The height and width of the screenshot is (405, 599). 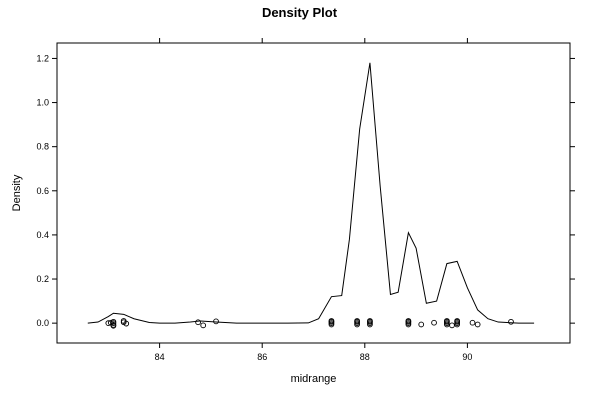 I want to click on y-tick-label: 1.0, so click(x=42, y=103).